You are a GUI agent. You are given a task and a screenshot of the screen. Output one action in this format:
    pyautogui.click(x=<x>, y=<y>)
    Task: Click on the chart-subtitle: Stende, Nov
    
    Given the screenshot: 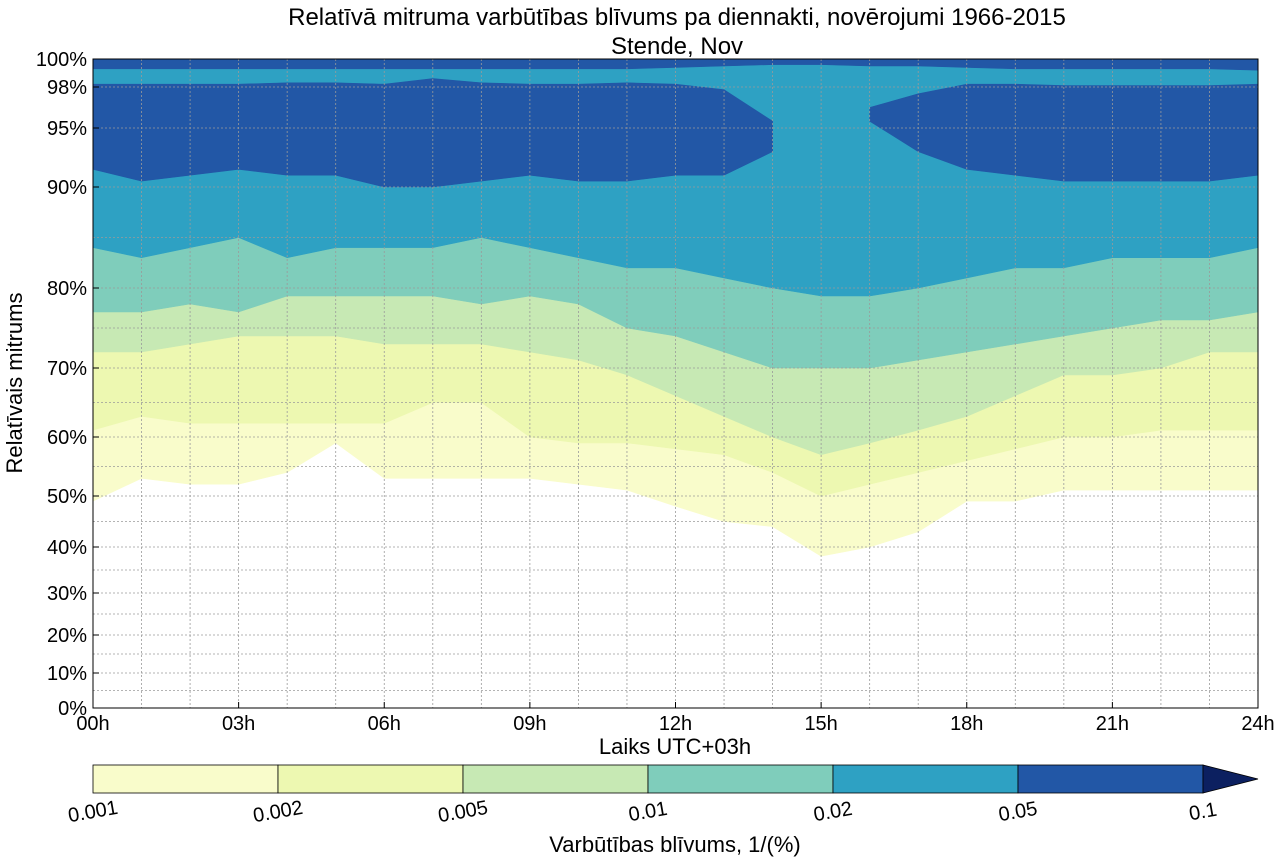 What is the action you would take?
    pyautogui.click(x=677, y=46)
    